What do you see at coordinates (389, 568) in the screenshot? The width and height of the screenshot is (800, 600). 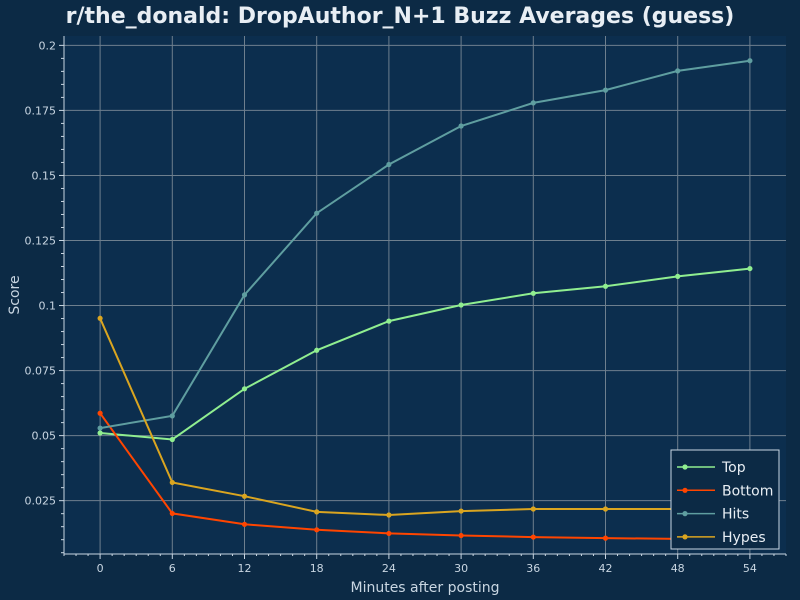 I see `x-tick-label: 24` at bounding box center [389, 568].